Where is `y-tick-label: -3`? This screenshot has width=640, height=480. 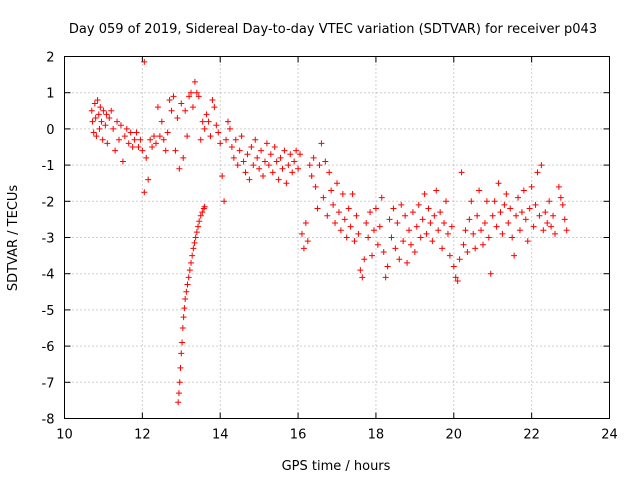 y-tick-label: -3 is located at coordinates (48, 239).